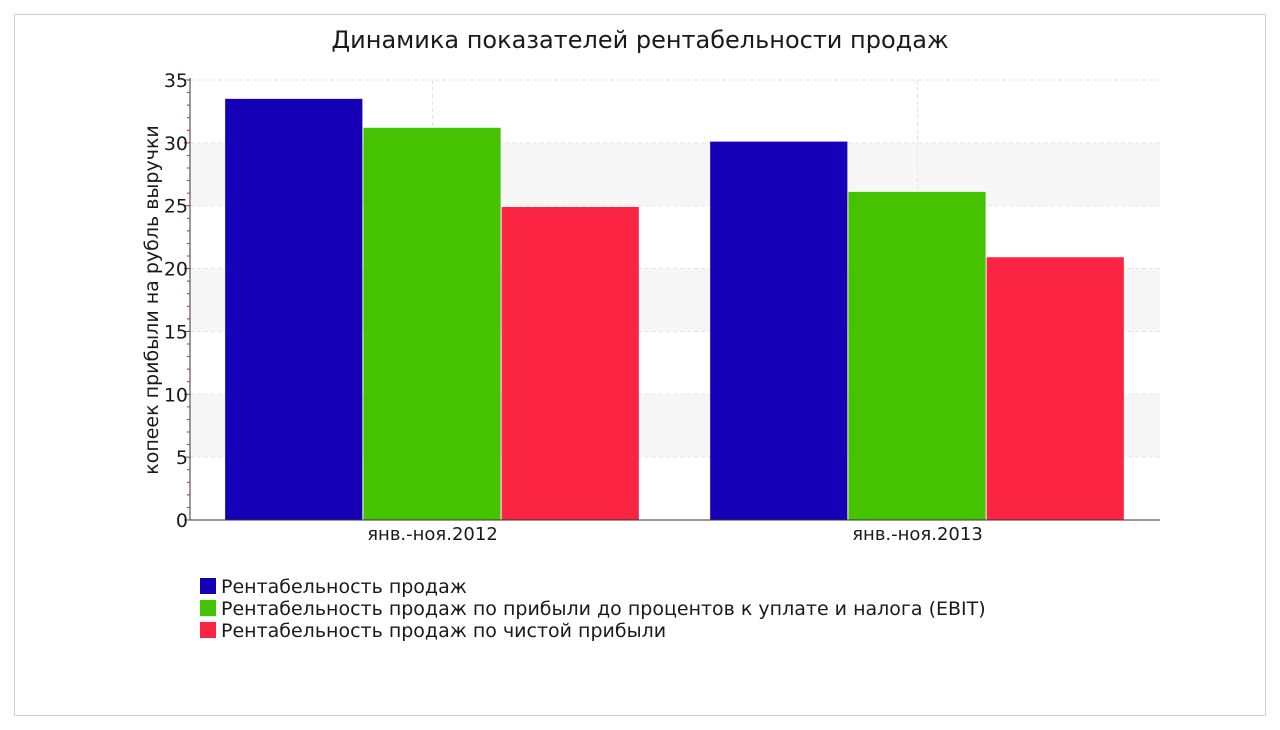  I want to click on x-category-label: янв.-ноя.2012, so click(432, 534).